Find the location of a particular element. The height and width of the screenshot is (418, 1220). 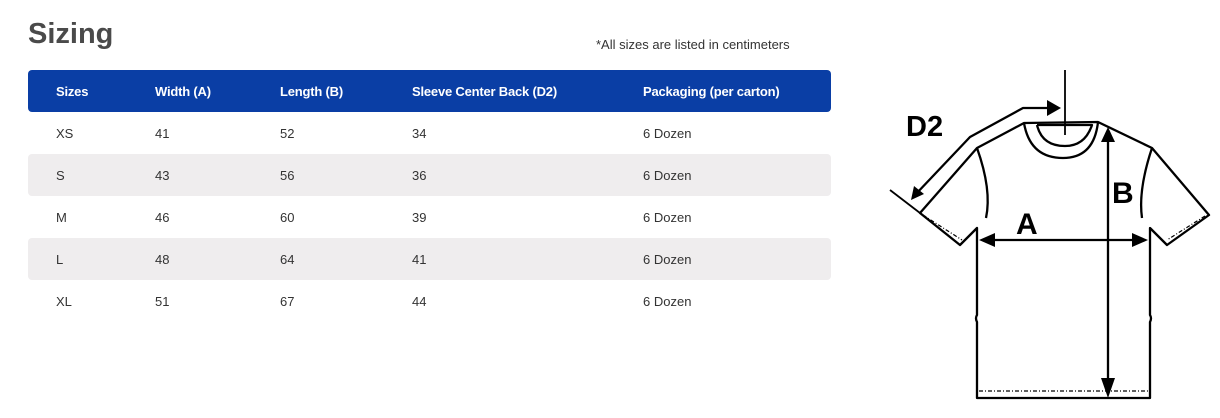

table-cell: 64 is located at coordinates (287, 259).